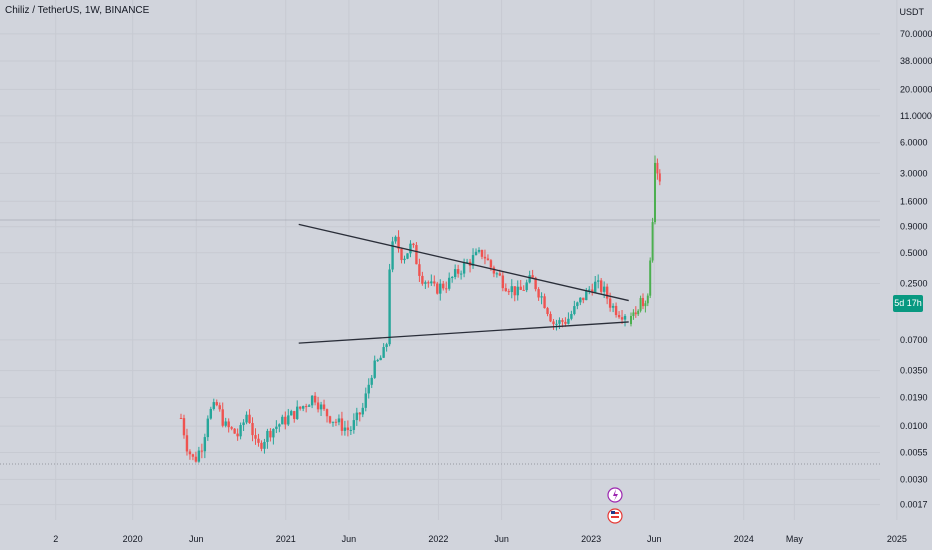 Image resolution: width=932 pixels, height=550 pixels. What do you see at coordinates (438, 539) in the screenshot?
I see `x-tick-label: 2022` at bounding box center [438, 539].